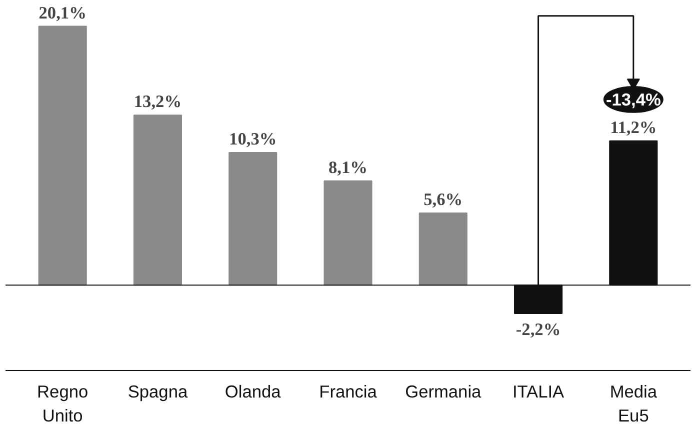 This screenshot has width=695, height=430. What do you see at coordinates (158, 392) in the screenshot?
I see `x-tick-label: Spagna` at bounding box center [158, 392].